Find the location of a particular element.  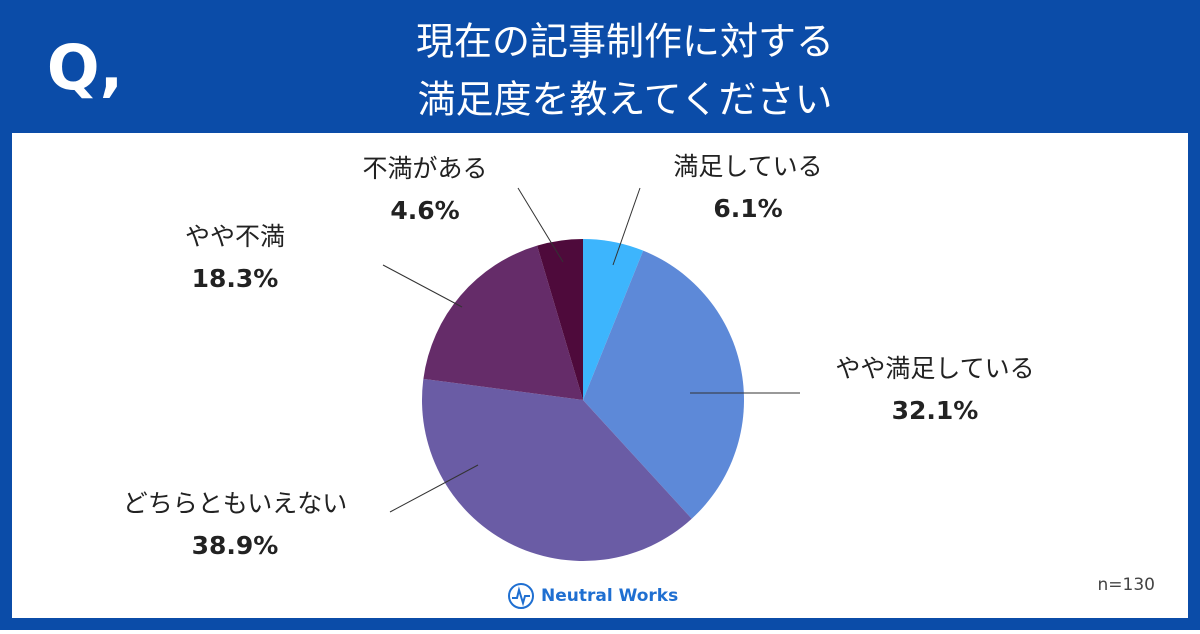

logo-icon is located at coordinates (521, 596).